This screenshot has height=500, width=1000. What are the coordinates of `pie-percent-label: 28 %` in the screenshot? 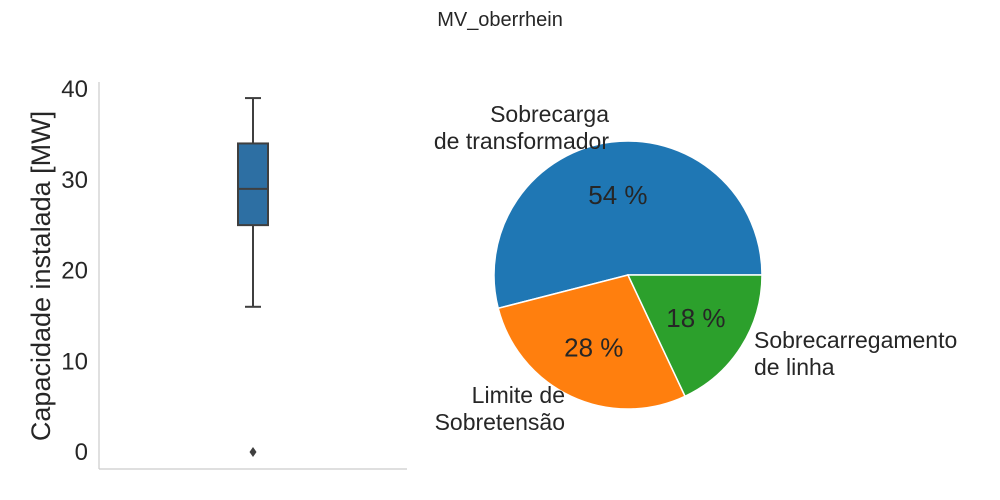 It's located at (593, 348).